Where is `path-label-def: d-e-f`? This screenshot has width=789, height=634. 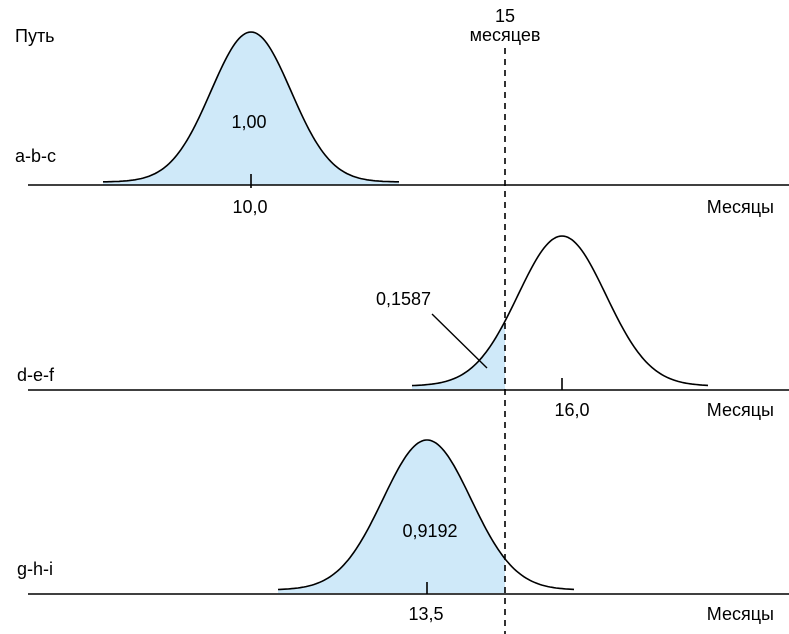
path-label-def: d-e-f is located at coordinates (36, 375).